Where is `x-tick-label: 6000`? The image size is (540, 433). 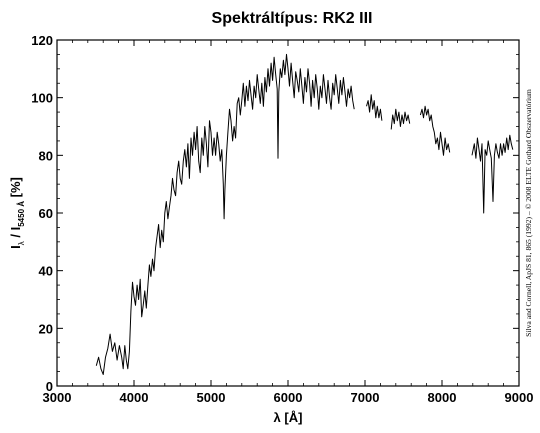
x-tick-label: 6000 is located at coordinates (288, 397).